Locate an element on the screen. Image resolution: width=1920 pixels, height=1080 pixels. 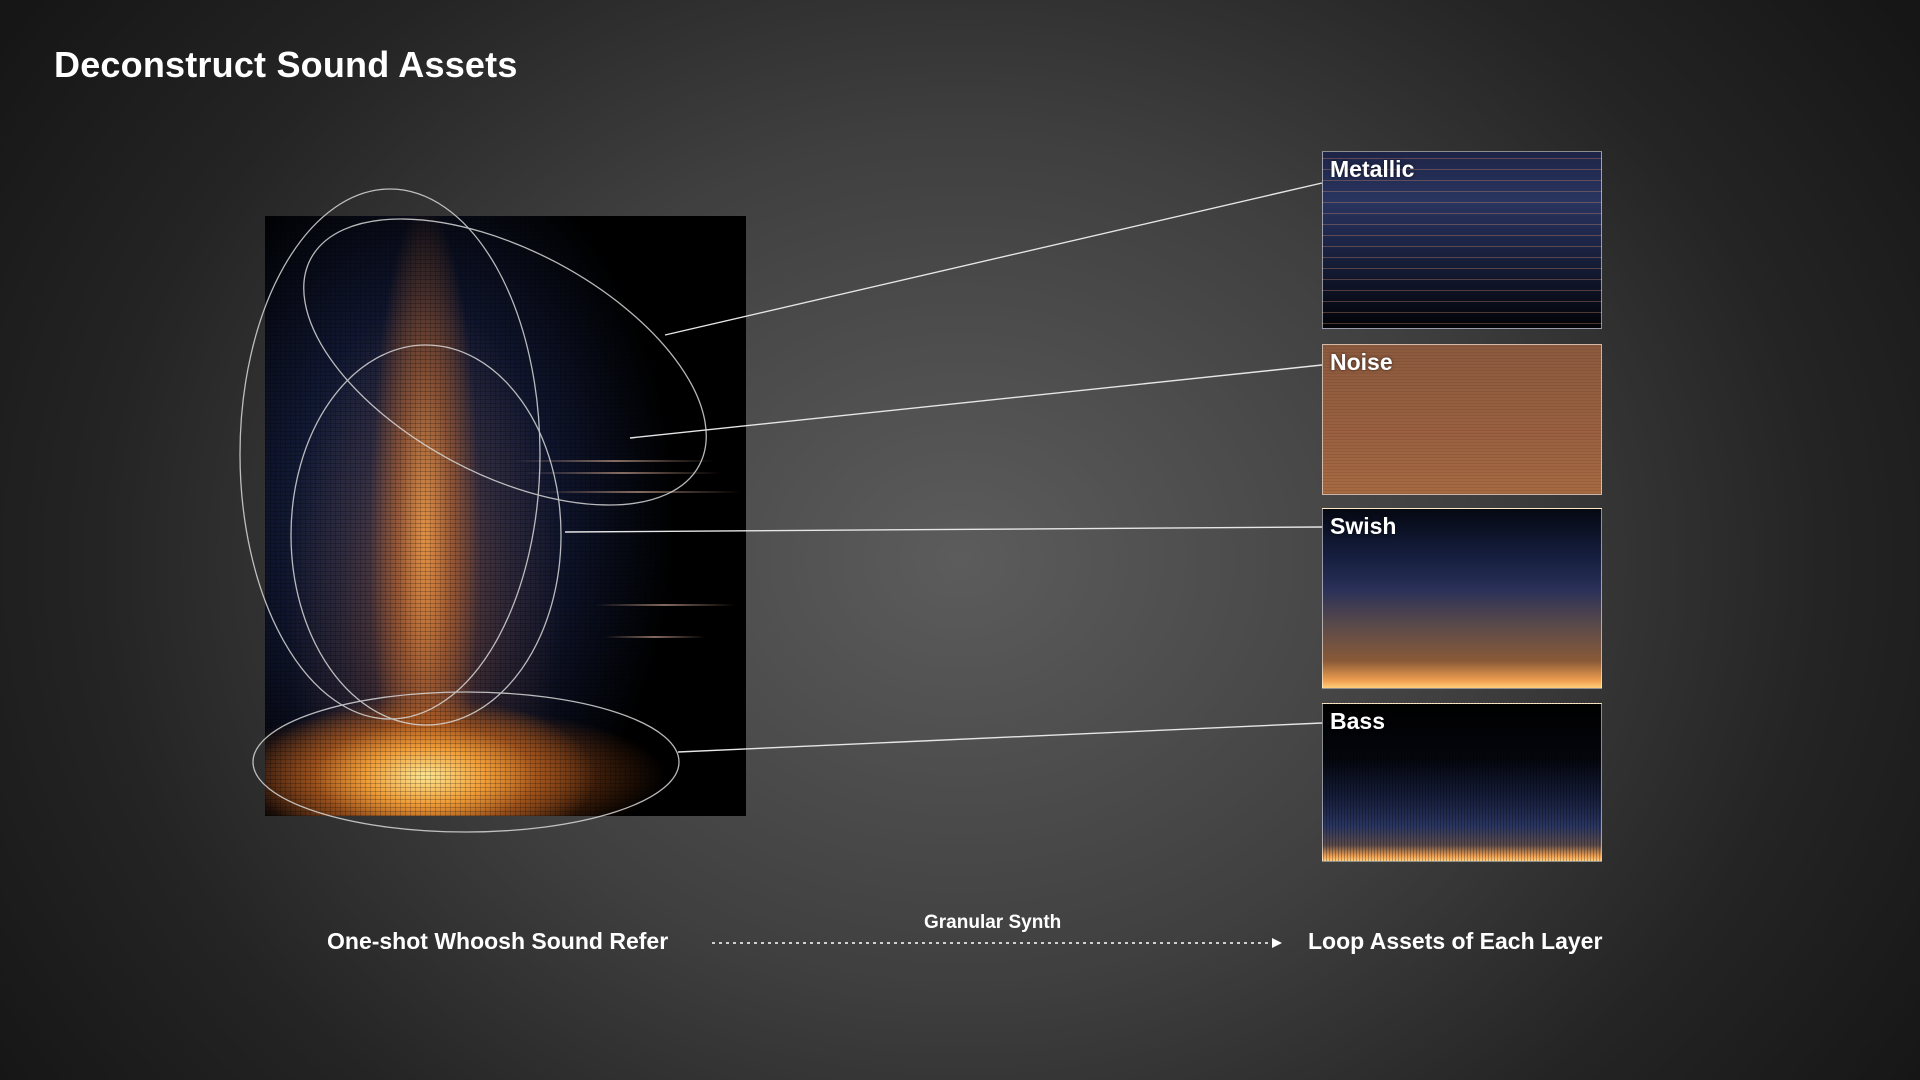
source-spectrogram is located at coordinates (505, 516).